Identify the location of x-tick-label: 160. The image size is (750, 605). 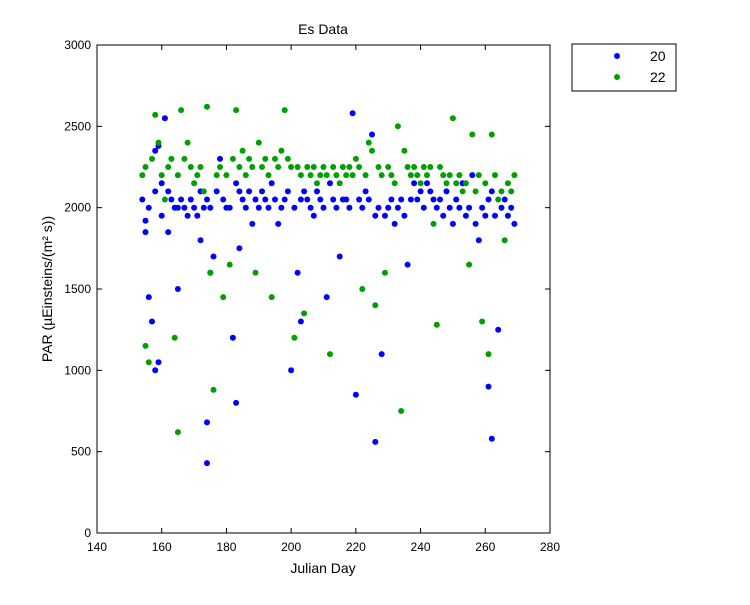
(162, 547).